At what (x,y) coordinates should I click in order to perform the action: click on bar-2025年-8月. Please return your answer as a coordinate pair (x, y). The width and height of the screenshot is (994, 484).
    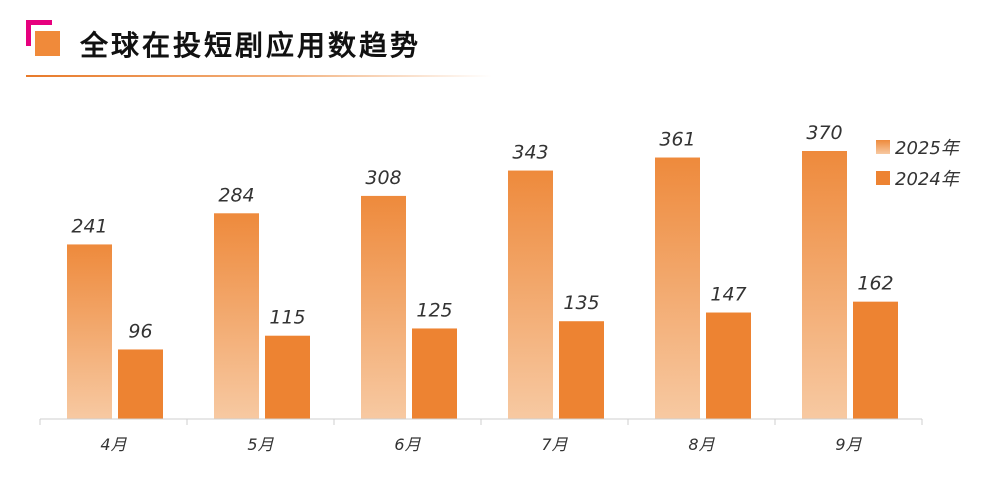
    Looking at the image, I should click on (677, 288).